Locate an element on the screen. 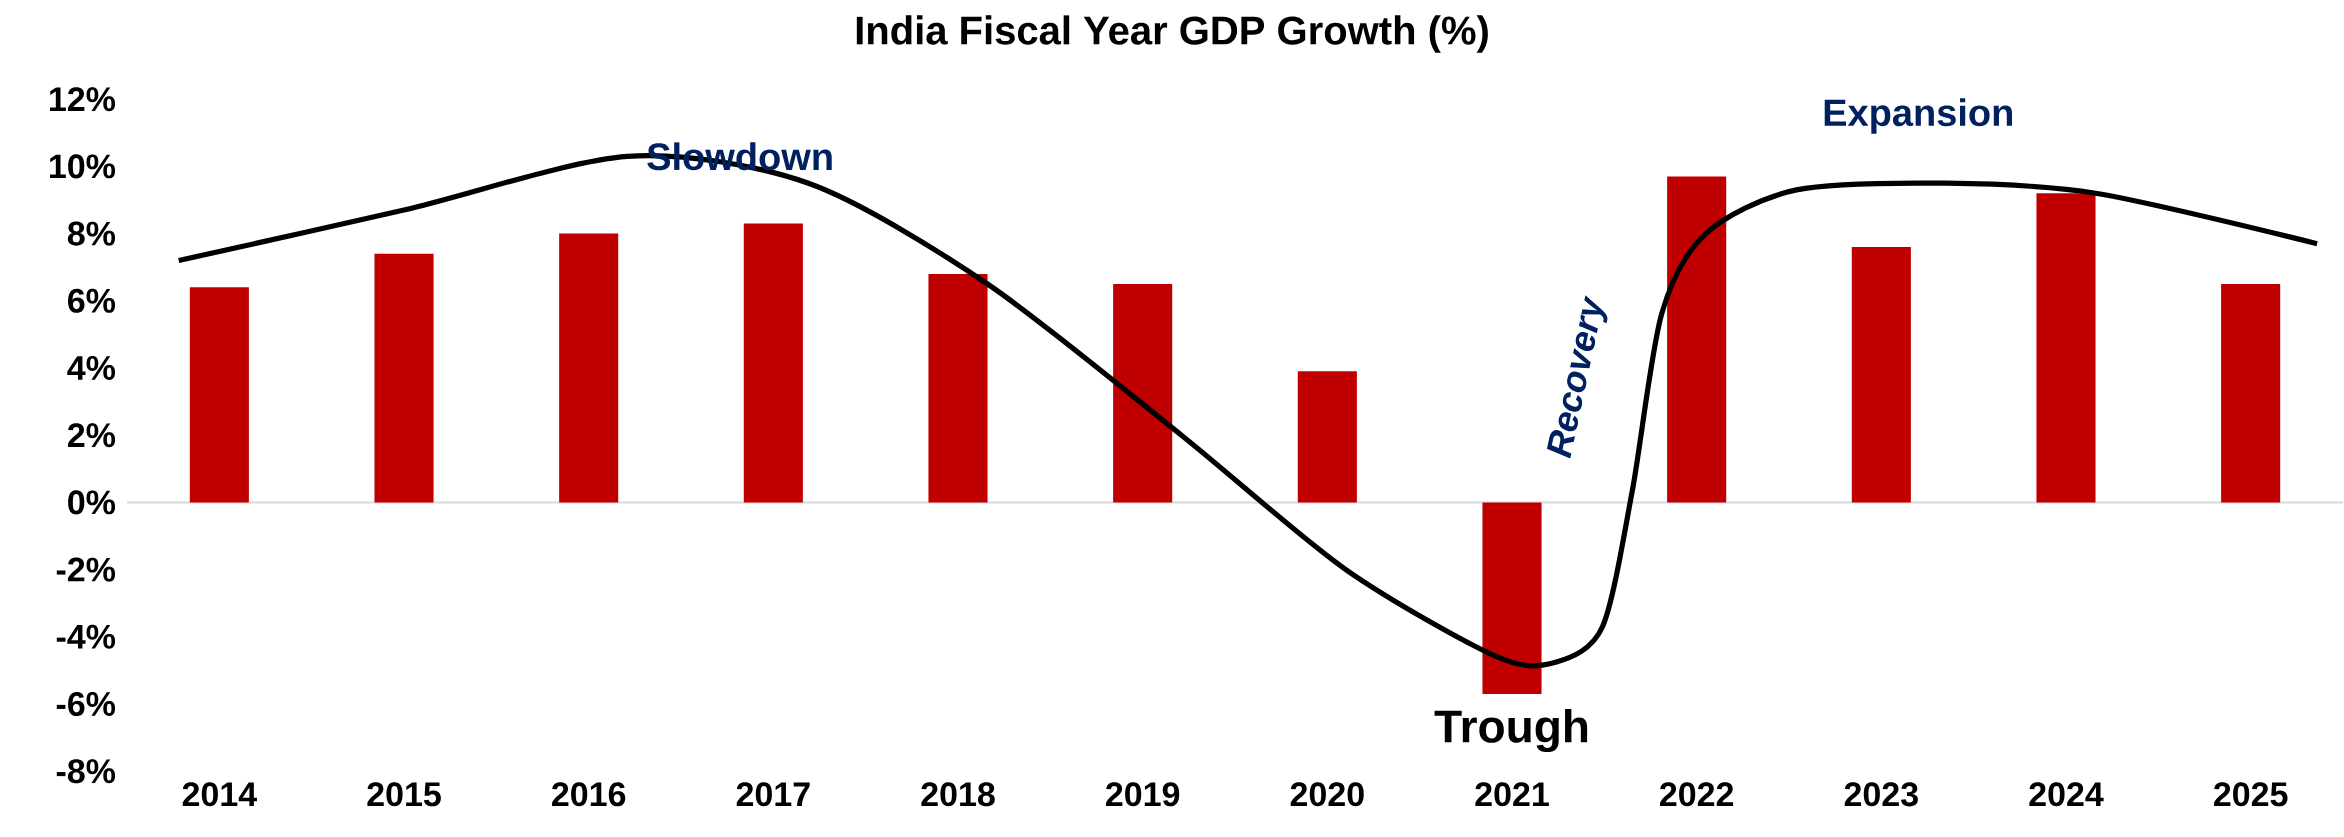 The height and width of the screenshot is (837, 2344). chart-title: India Fiscal Year GDP Growth (%) is located at coordinates (1172, 34).